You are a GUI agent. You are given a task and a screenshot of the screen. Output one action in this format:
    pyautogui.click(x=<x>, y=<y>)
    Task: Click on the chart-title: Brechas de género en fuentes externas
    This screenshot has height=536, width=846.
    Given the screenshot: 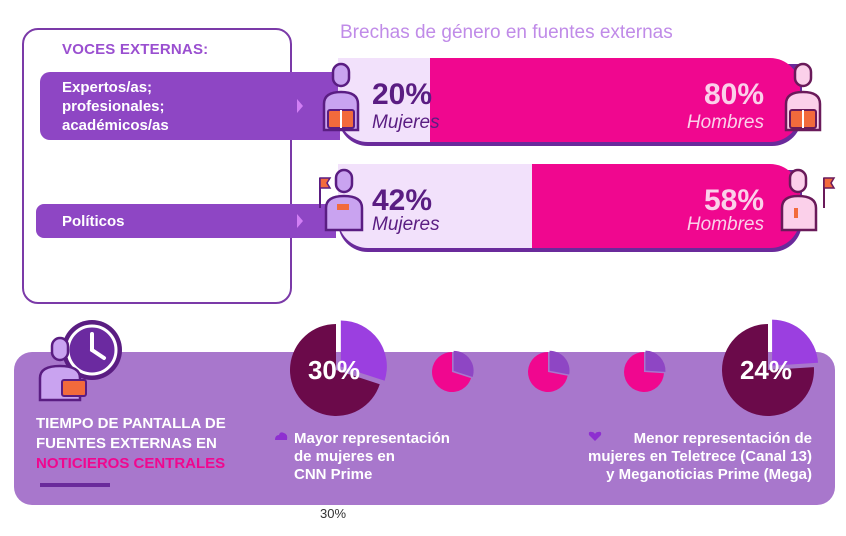 What is the action you would take?
    pyautogui.click(x=506, y=32)
    